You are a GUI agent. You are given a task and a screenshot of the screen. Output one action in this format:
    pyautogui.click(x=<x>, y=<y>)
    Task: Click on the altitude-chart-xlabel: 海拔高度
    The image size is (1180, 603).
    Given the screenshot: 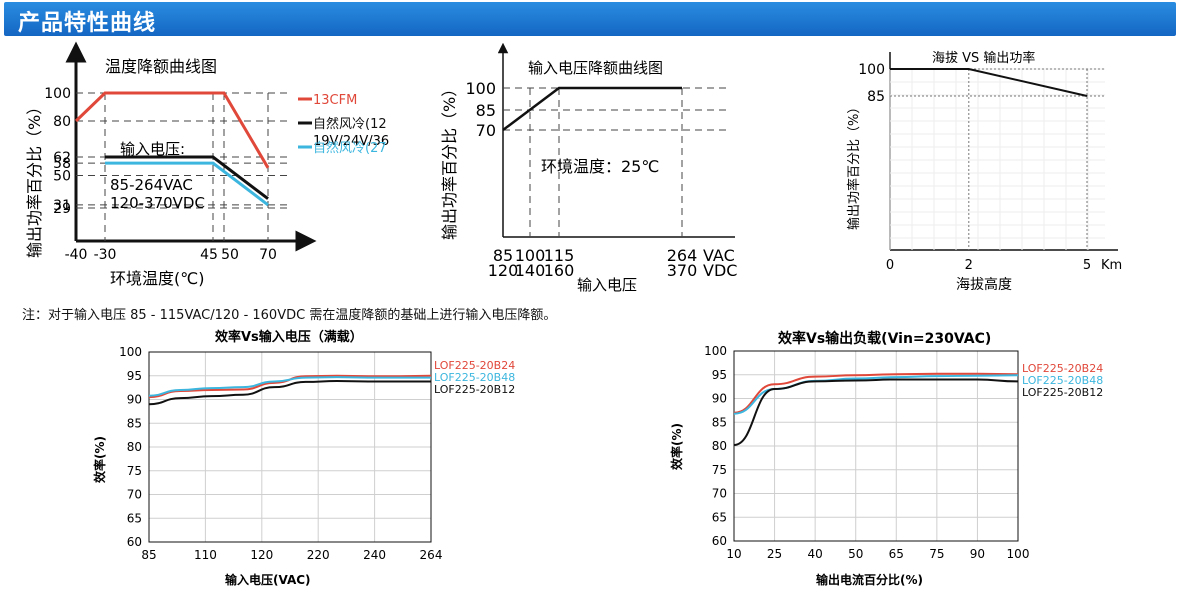 What is the action you would take?
    pyautogui.click(x=984, y=284)
    